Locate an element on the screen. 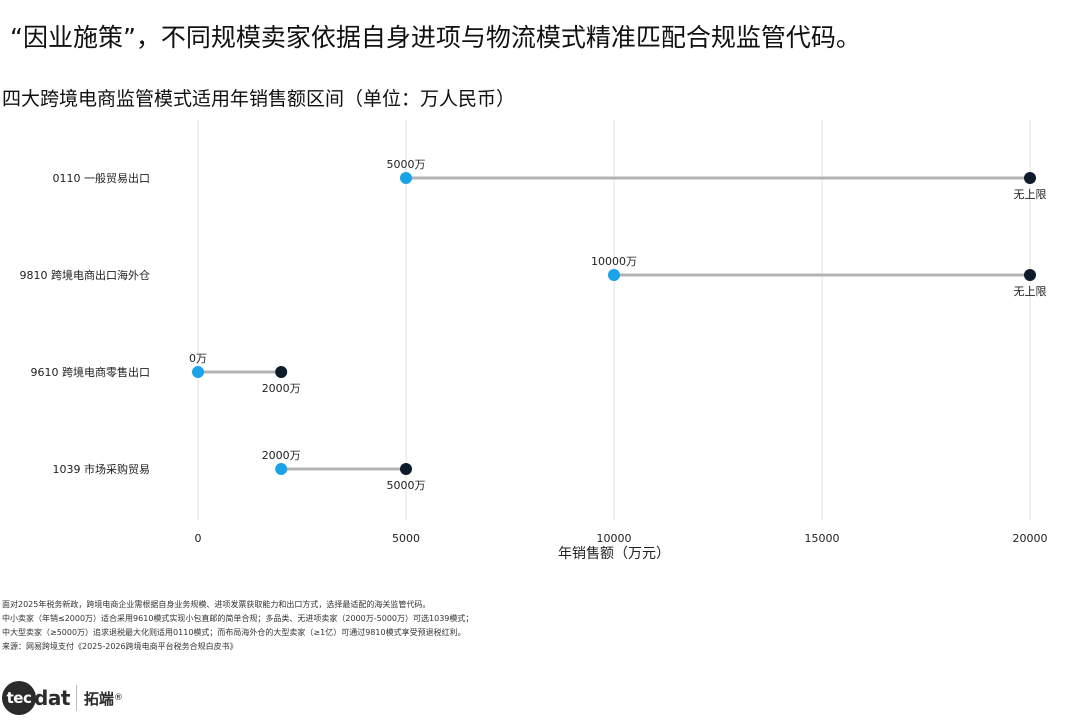 Image resolution: width=1080 pixels, height=720 pixels. logo-badge: tec is located at coordinates (19, 698).